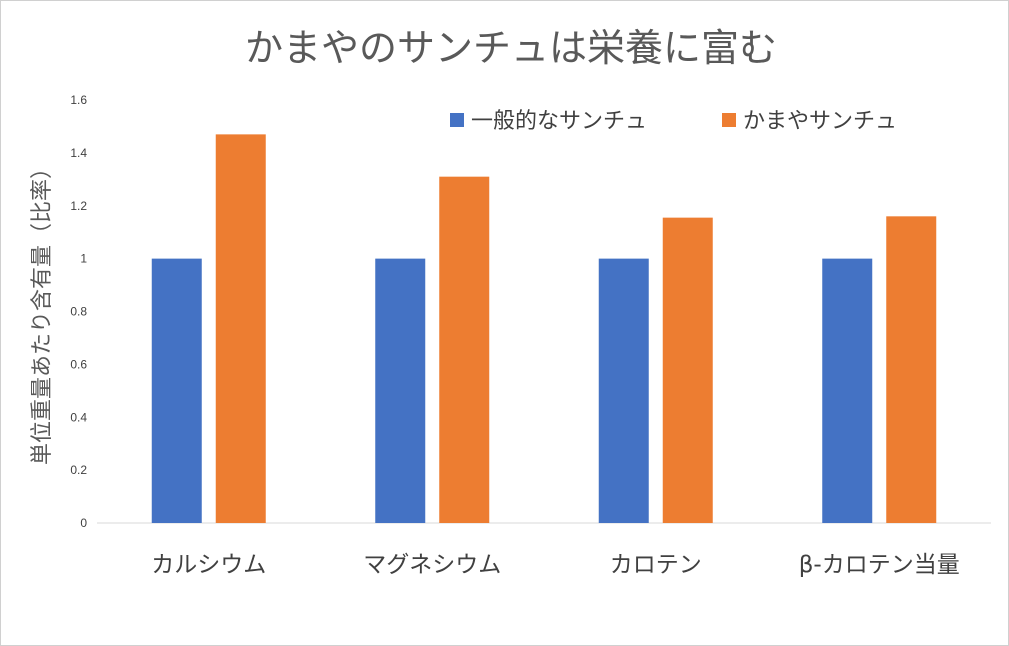 Image resolution: width=1009 pixels, height=646 pixels. I want to click on y-tick-label: 1.2, so click(78, 206).